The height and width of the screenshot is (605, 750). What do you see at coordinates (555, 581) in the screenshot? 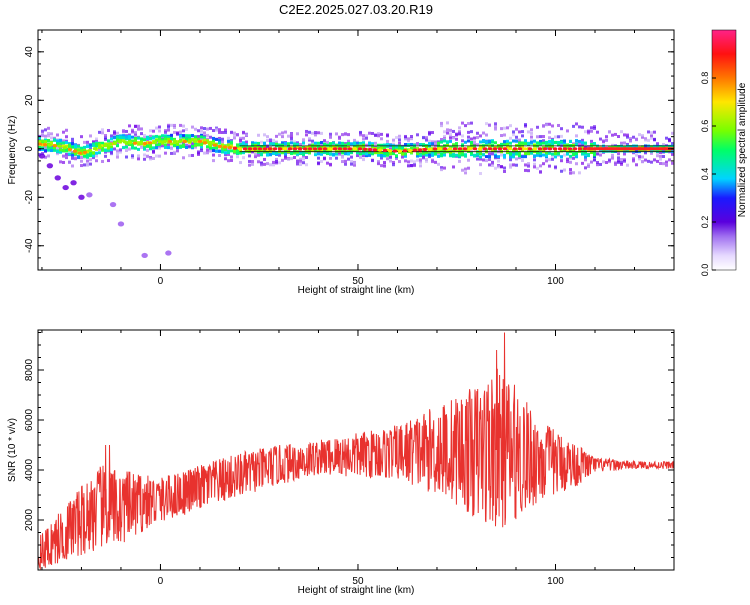
I see `snr-x-tick-label: 100` at bounding box center [555, 581].